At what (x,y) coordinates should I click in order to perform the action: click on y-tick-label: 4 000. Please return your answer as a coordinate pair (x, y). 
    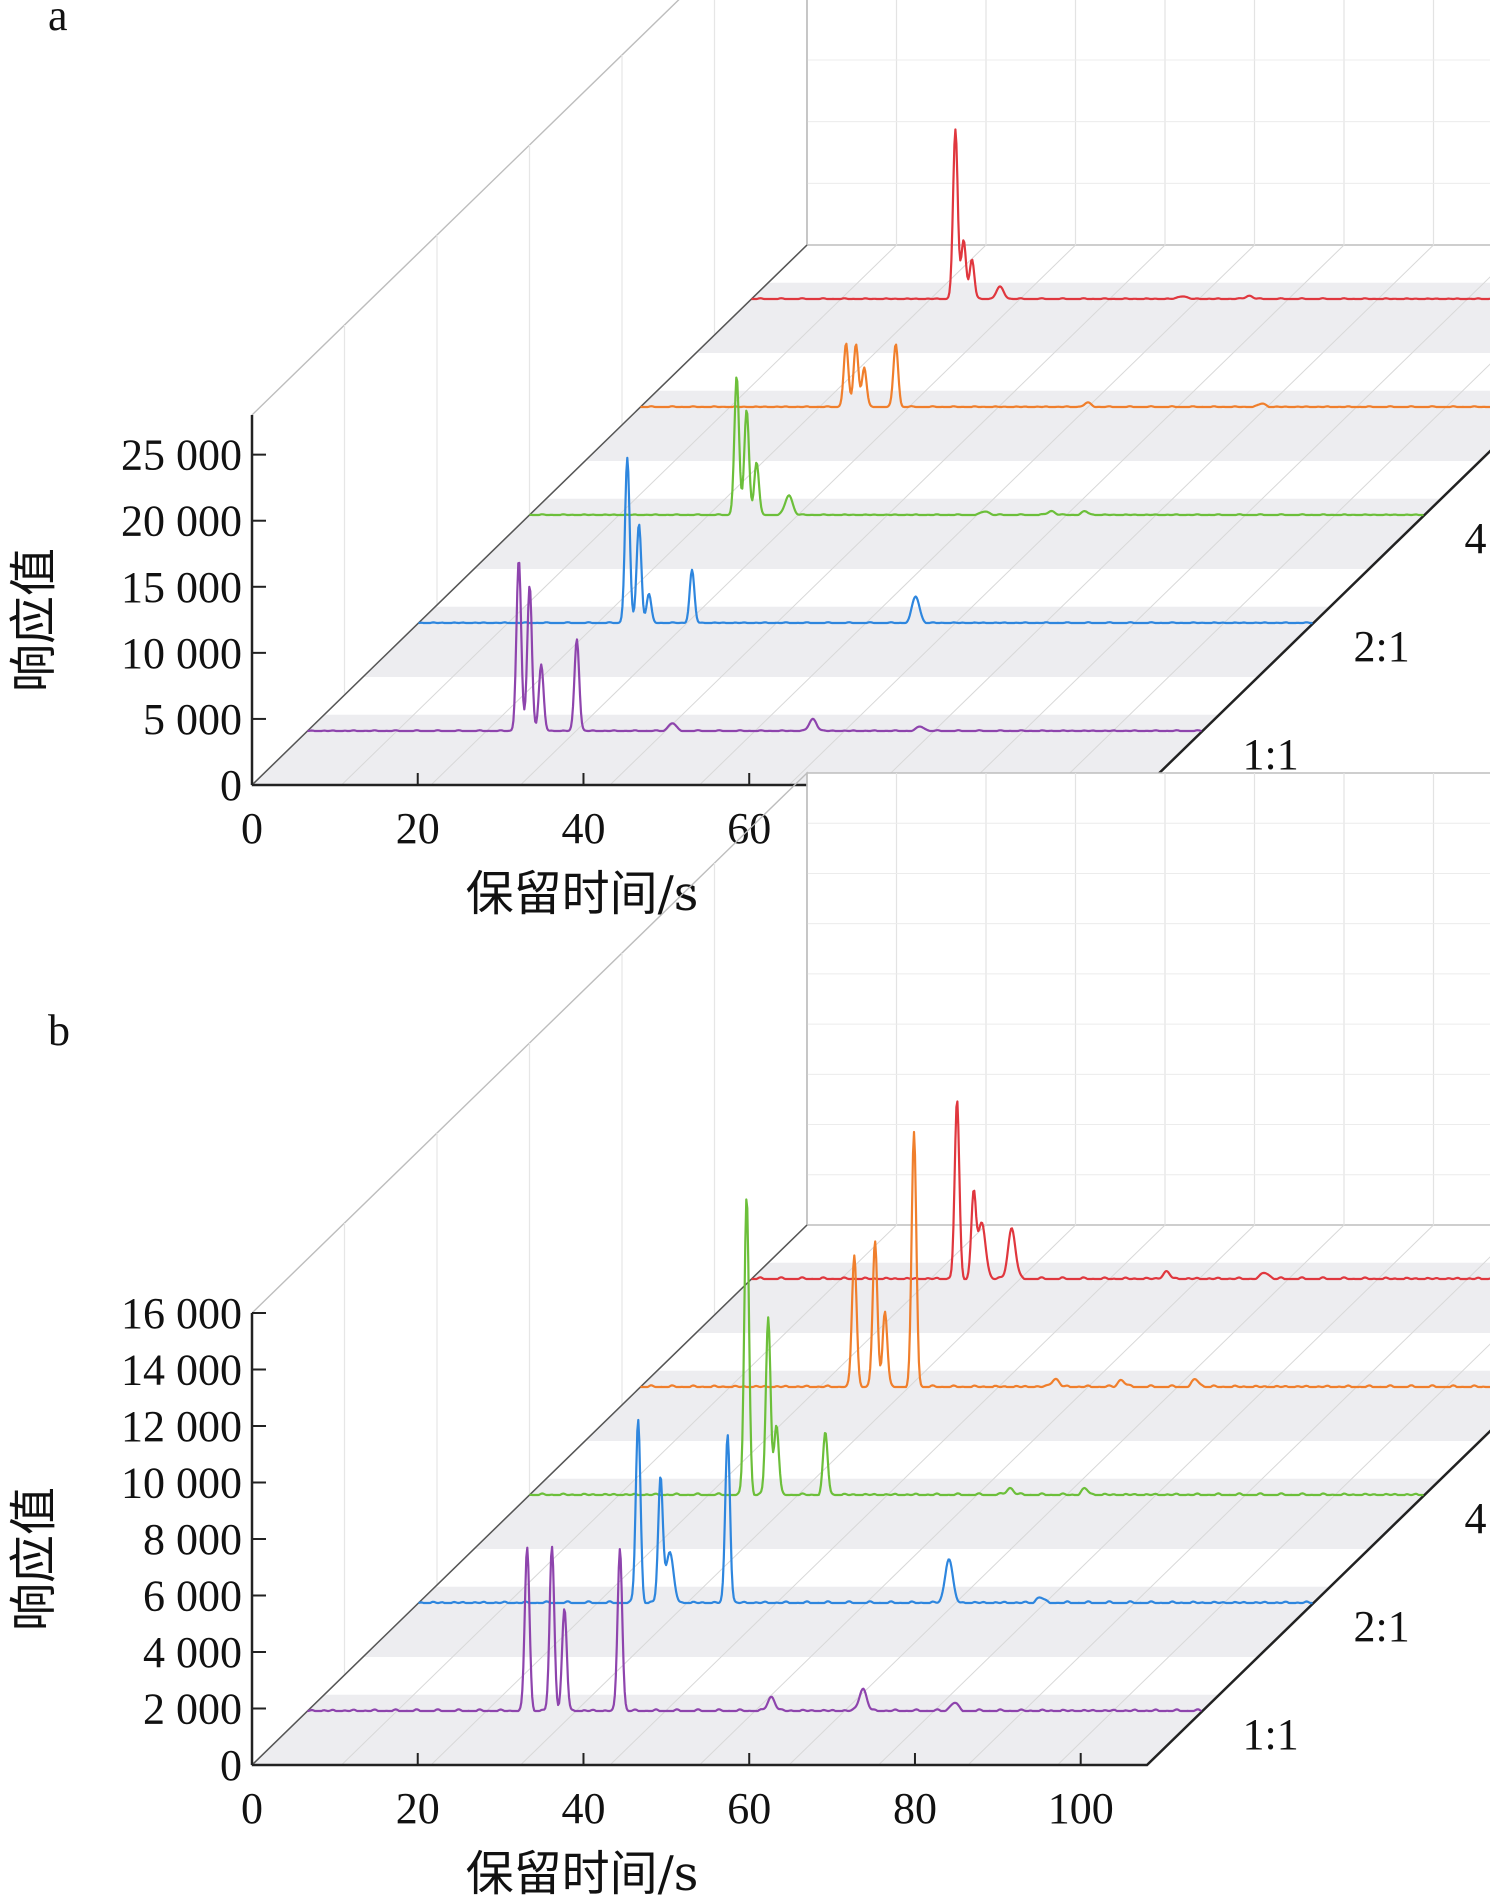
    Looking at the image, I should click on (192, 1652).